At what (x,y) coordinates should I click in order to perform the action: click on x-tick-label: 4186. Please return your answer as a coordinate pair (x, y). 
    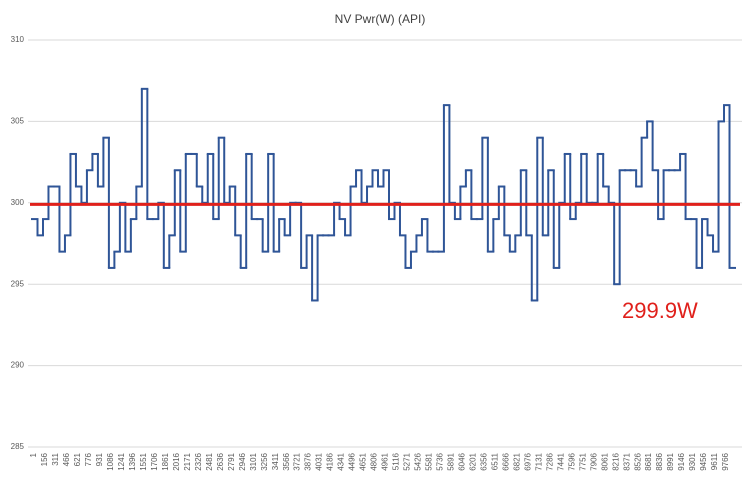
    Looking at the image, I should click on (330, 461).